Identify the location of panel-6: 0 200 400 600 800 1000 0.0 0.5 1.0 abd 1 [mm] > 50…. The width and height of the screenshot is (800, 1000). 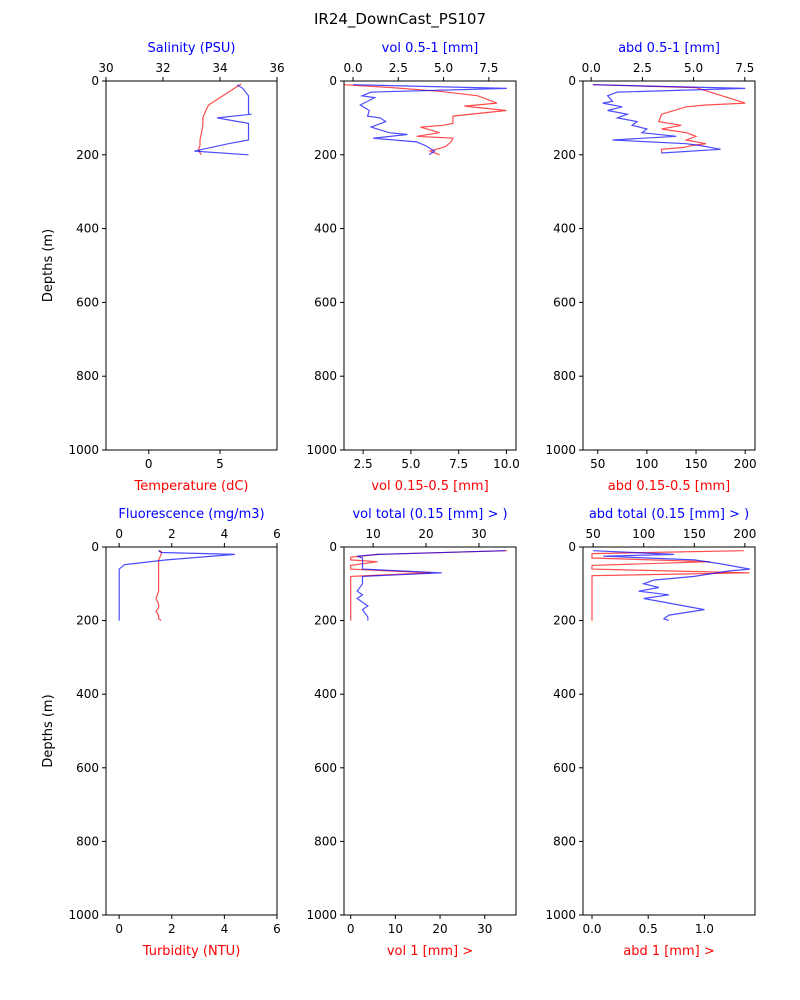
(650, 733).